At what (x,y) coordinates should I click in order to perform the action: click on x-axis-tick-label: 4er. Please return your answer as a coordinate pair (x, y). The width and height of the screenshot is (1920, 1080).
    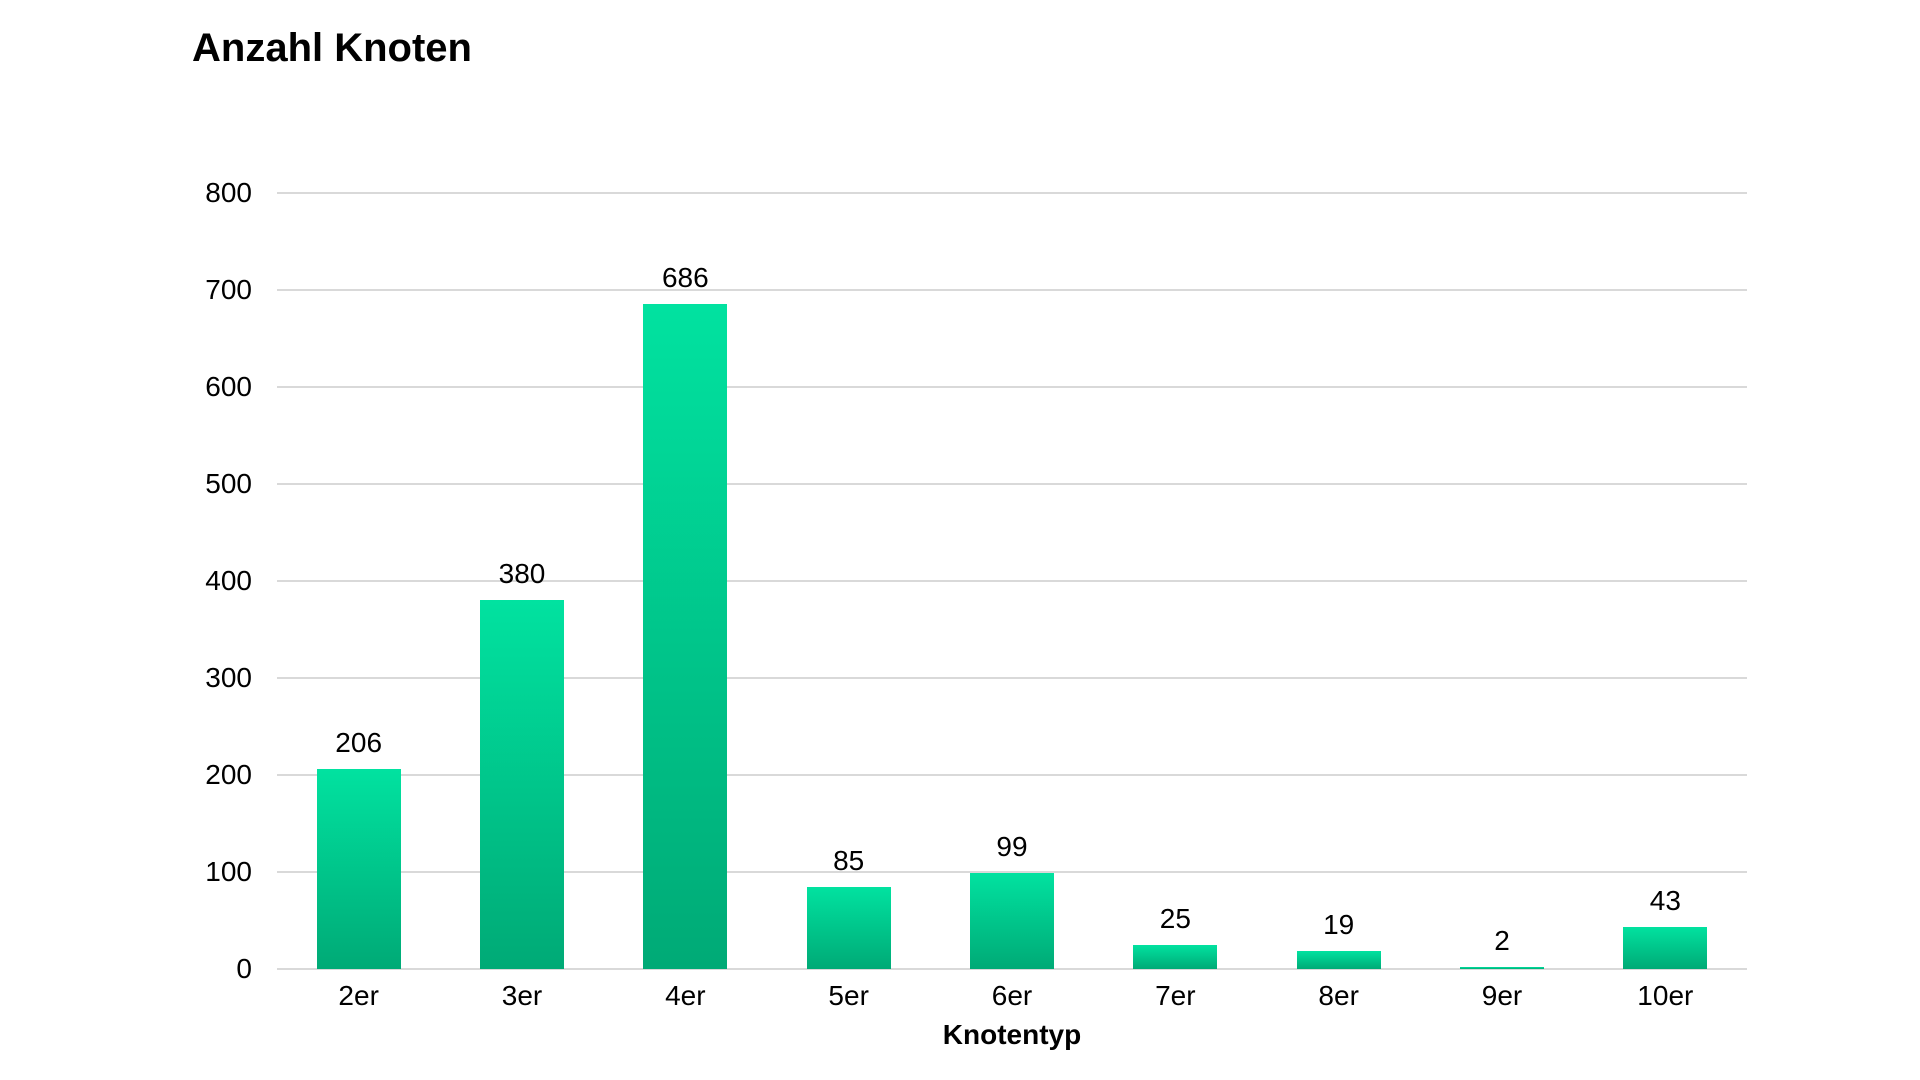
    Looking at the image, I should click on (685, 995).